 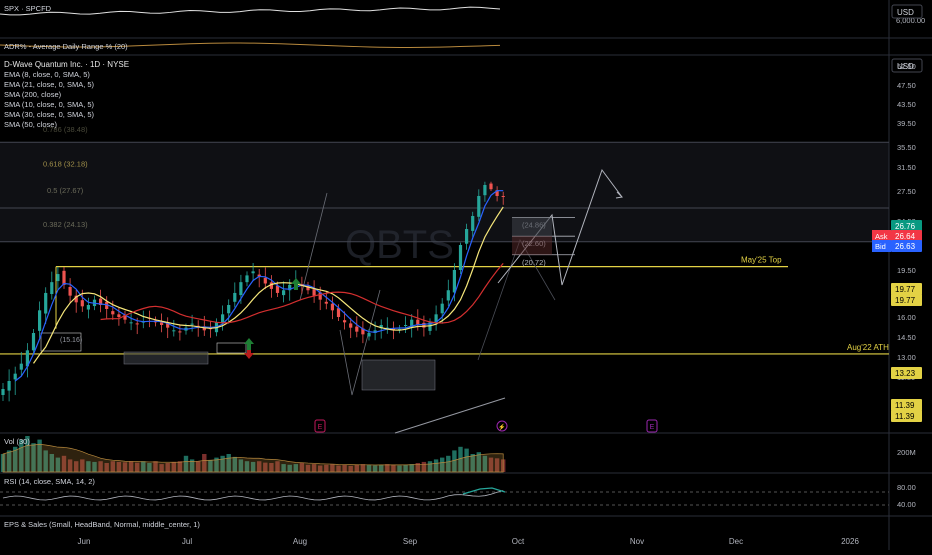 What do you see at coordinates (905, 236) in the screenshot?
I see `ask-price-label: 26.64` at bounding box center [905, 236].